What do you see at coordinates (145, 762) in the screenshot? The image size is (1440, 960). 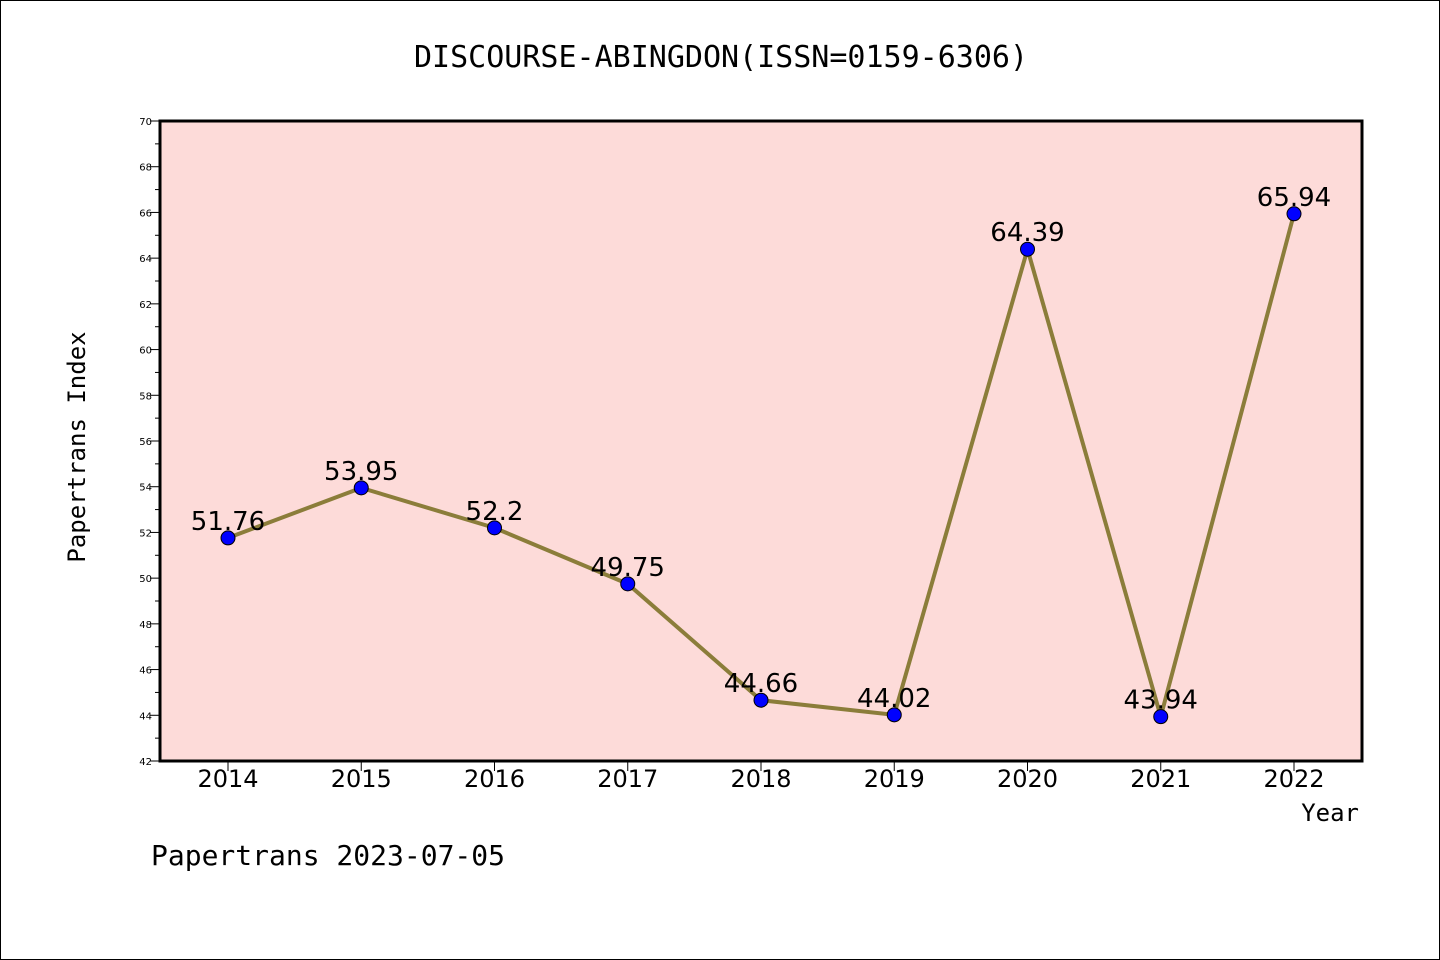 I see `y-tick-label: 42` at bounding box center [145, 762].